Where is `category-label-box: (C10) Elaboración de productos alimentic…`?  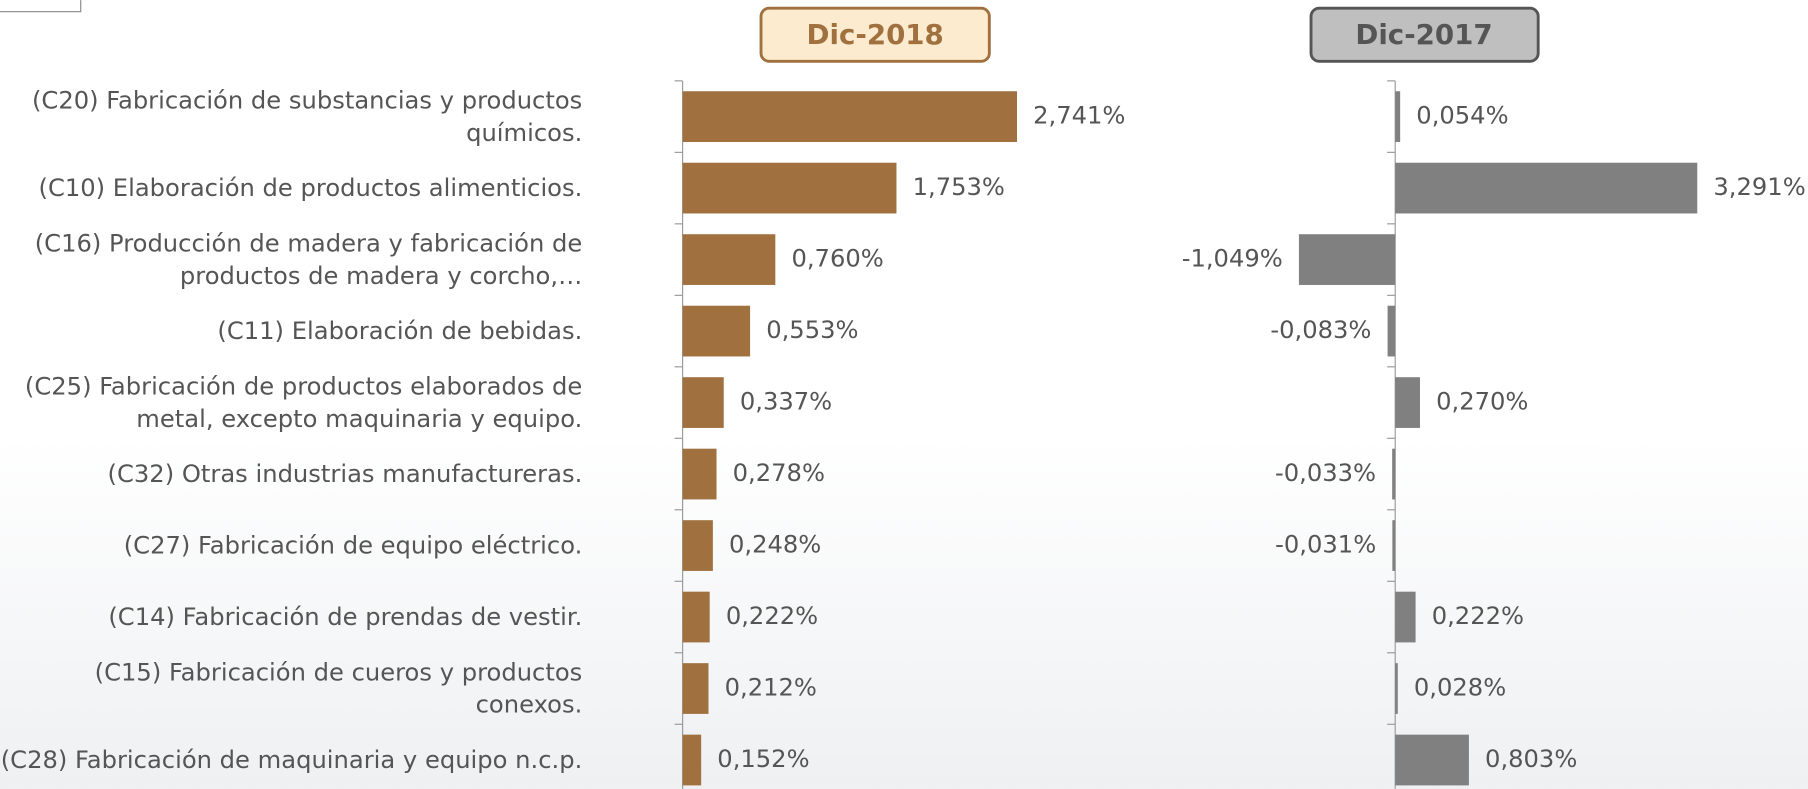
category-label-box: (C10) Elaboración de productos alimentic… is located at coordinates (310, 188).